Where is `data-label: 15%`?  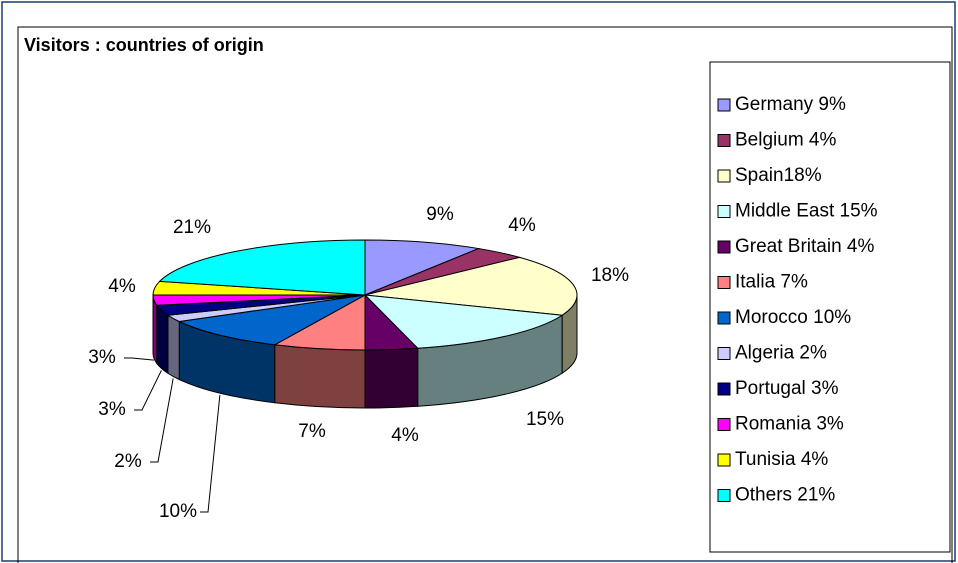 data-label: 15% is located at coordinates (545, 419).